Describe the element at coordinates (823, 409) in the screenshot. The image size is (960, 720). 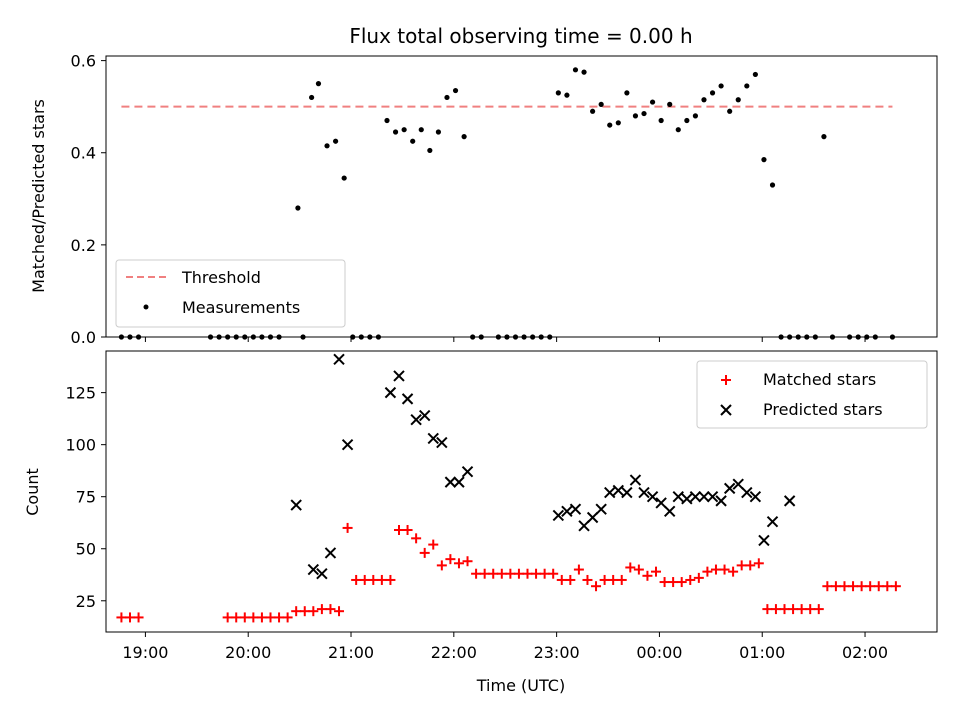
I see `legend-predicted-label: Predicted stars` at that location.